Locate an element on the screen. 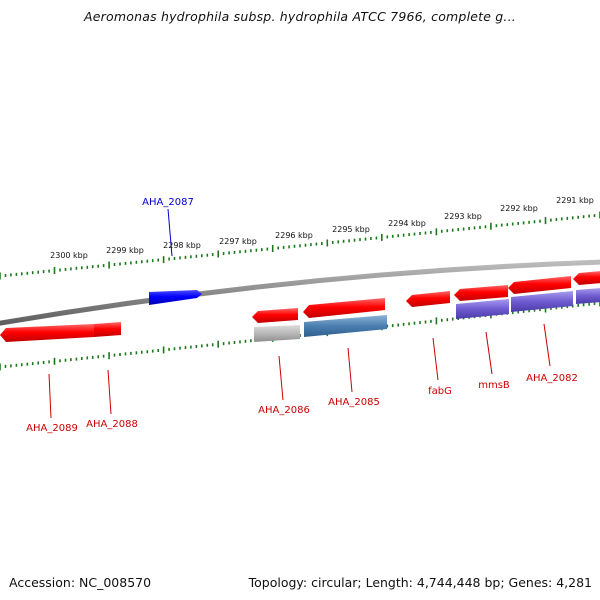 The height and width of the screenshot is (600, 600). kbp-label: 2294 kbp is located at coordinates (407, 223).